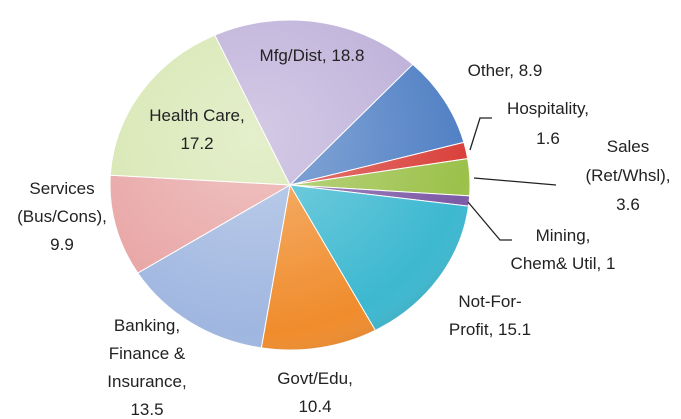 Image resolution: width=681 pixels, height=419 pixels. Describe the element at coordinates (514, 329) in the screenshot. I see `value-label: 15.1` at that location.